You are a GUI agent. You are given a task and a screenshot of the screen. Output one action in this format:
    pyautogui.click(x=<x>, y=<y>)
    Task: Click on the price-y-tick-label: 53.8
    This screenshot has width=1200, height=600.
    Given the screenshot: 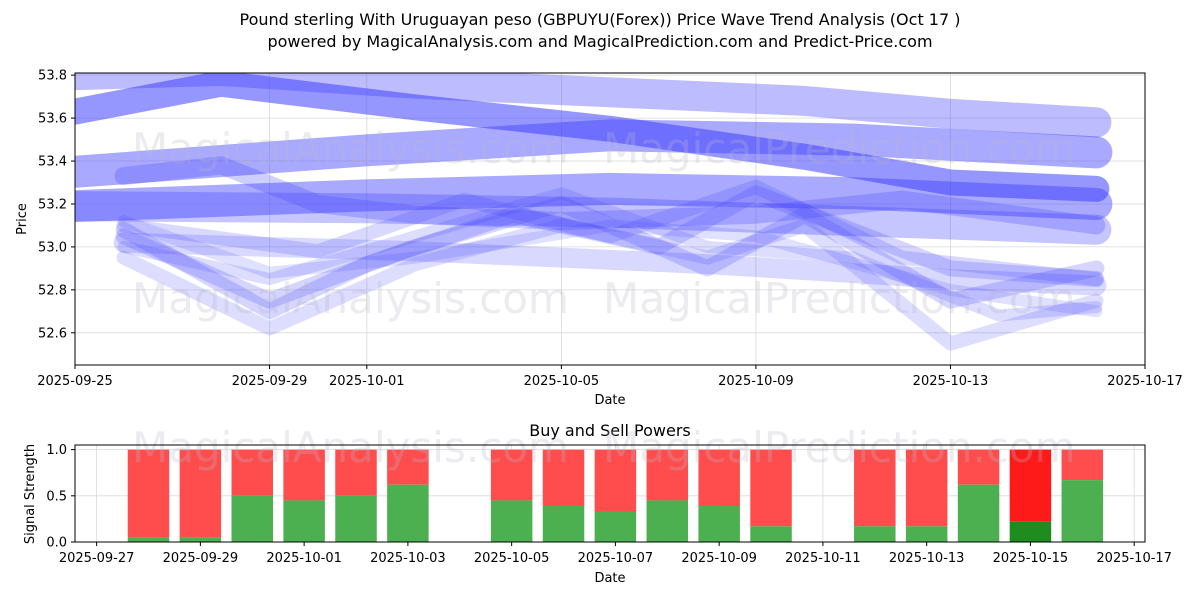 What is the action you would take?
    pyautogui.click(x=52, y=76)
    